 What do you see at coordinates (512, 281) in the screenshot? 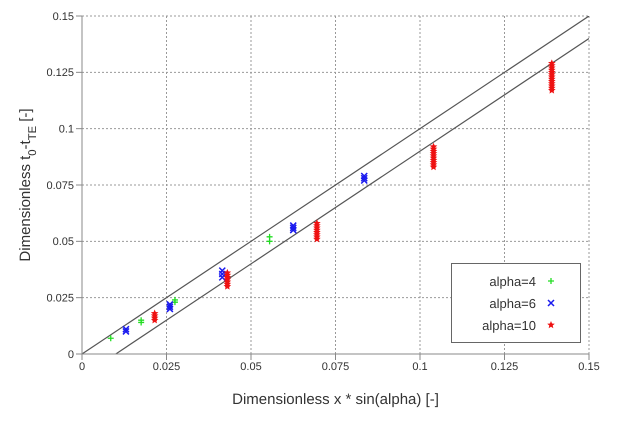
I see `legend-label: alpha=4` at bounding box center [512, 281].